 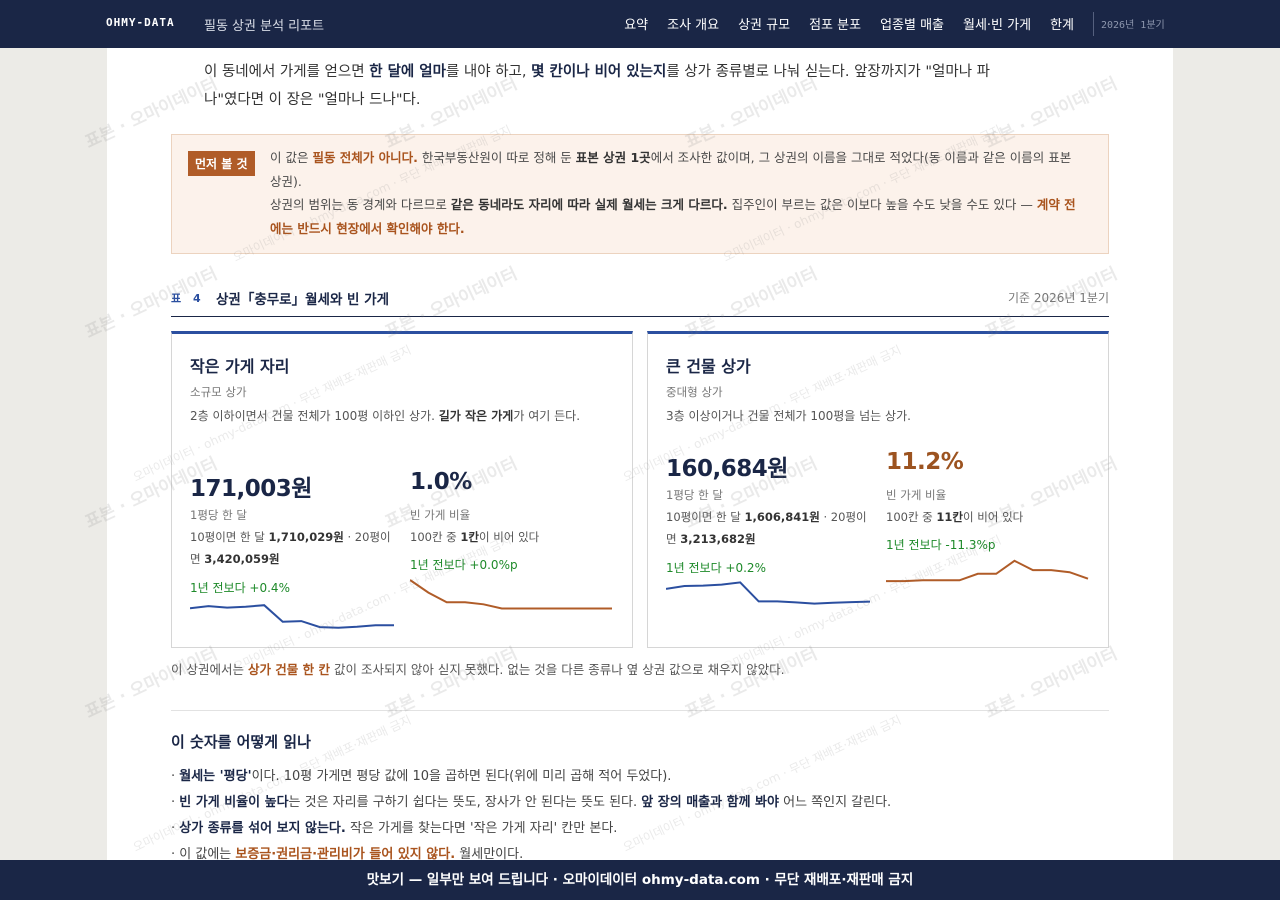 I want to click on notice-highlight: 필동 전체가 아니다., so click(x=365, y=157).